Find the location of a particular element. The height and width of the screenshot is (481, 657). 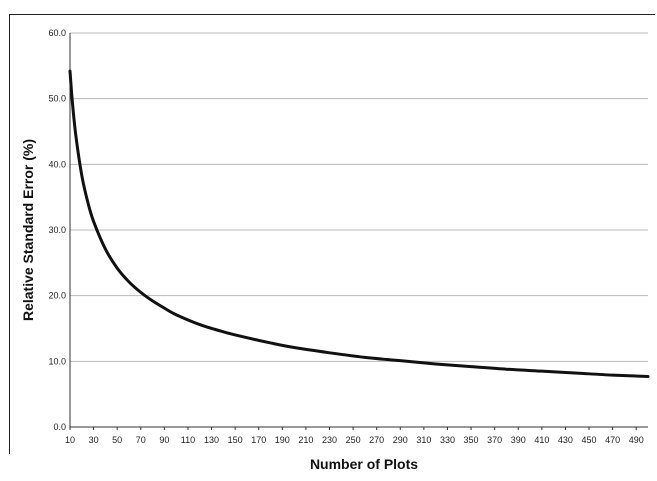

y-tick-label: 60.0 is located at coordinates (57, 33).